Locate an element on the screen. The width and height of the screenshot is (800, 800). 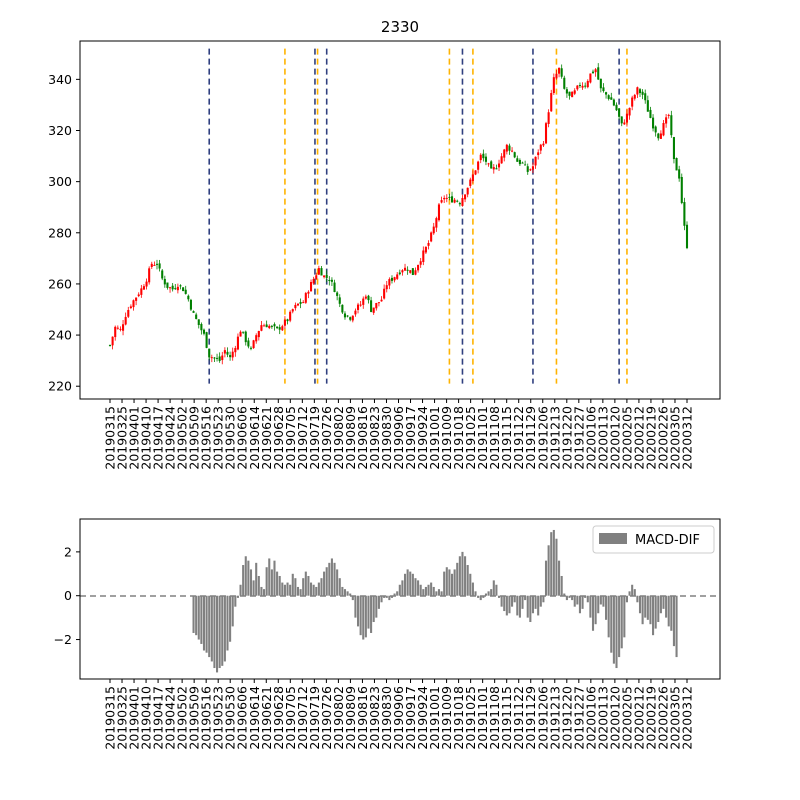
x-tick-label: 20190509 is located at coordinates (194, 718).